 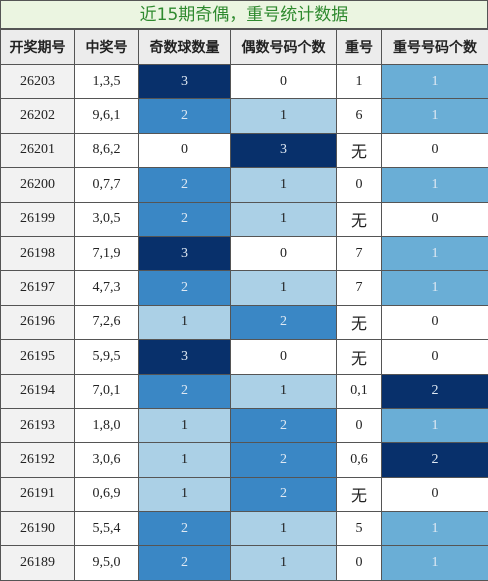 What do you see at coordinates (244, 47) in the screenshot?
I see `header-row: 开奖期号中奖号奇数球数量偶数号码个数重号重号号码个数` at bounding box center [244, 47].